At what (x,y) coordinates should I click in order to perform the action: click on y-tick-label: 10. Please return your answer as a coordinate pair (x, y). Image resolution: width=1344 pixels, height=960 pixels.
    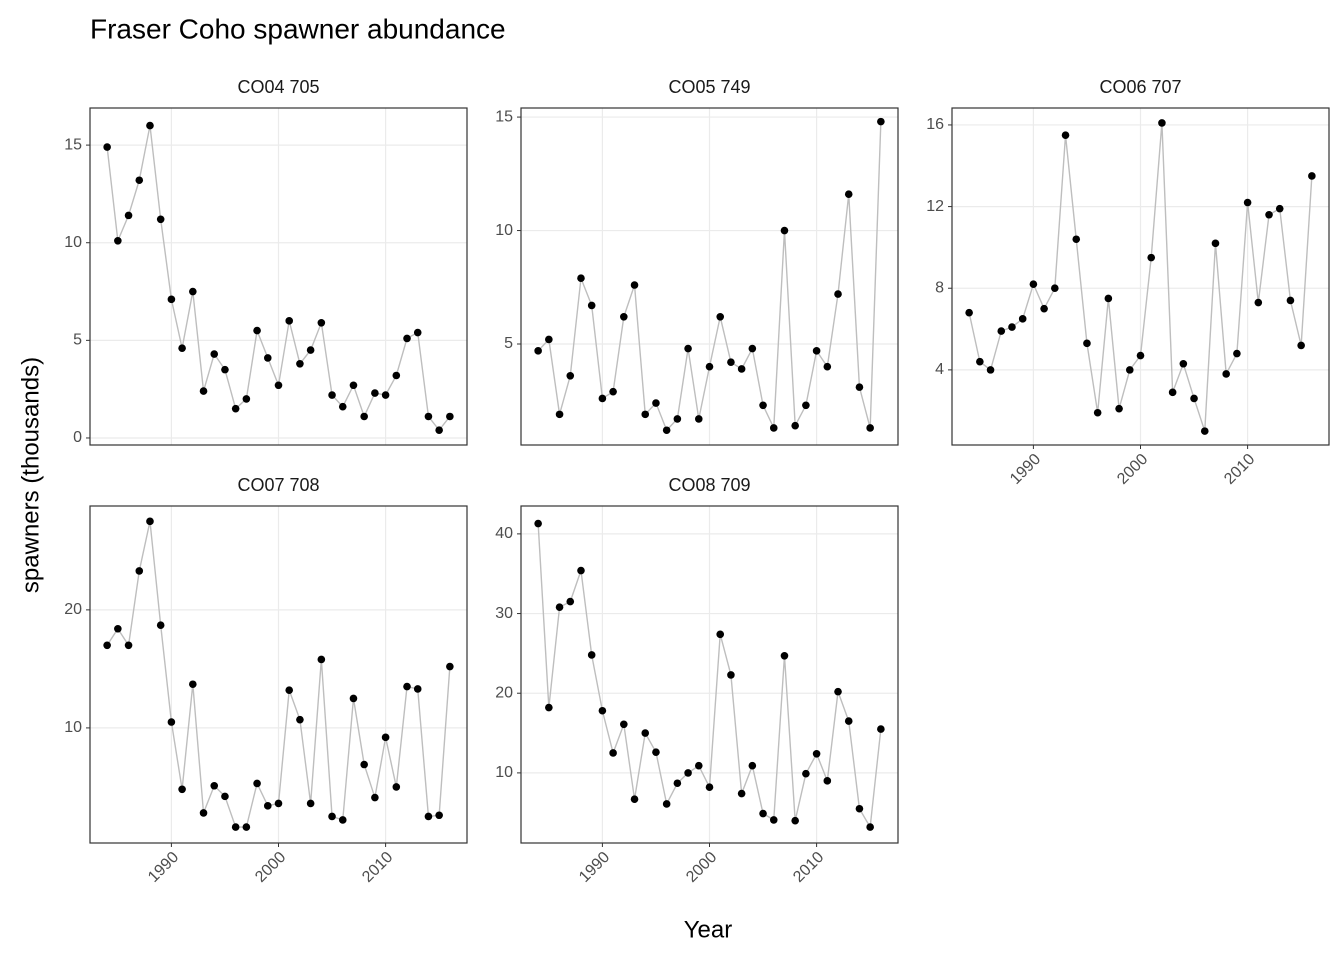
    Looking at the image, I should click on (504, 772).